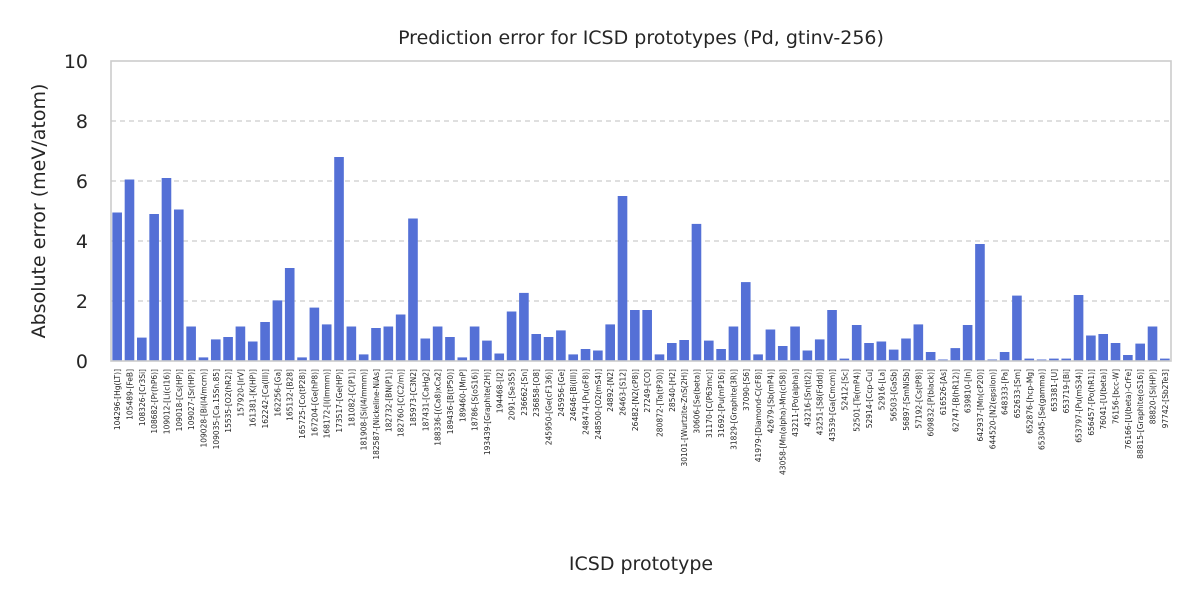 This screenshot has width=1200, height=605. I want to click on x-tick-label: 189460-[MnP], so click(462, 395).